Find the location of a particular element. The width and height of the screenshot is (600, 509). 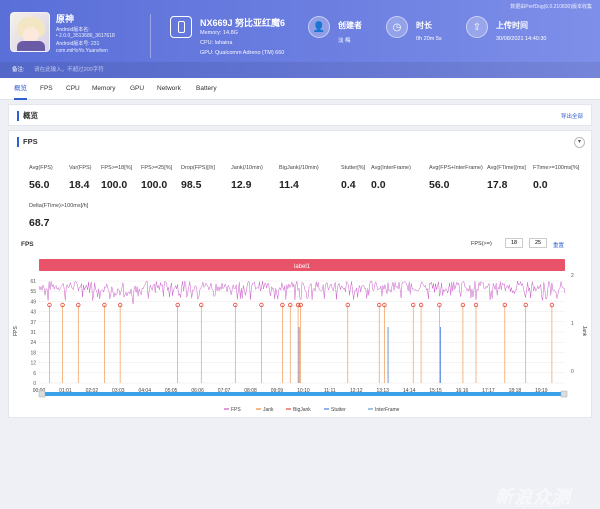

export-all-link: 导出全部 is located at coordinates (571, 117).